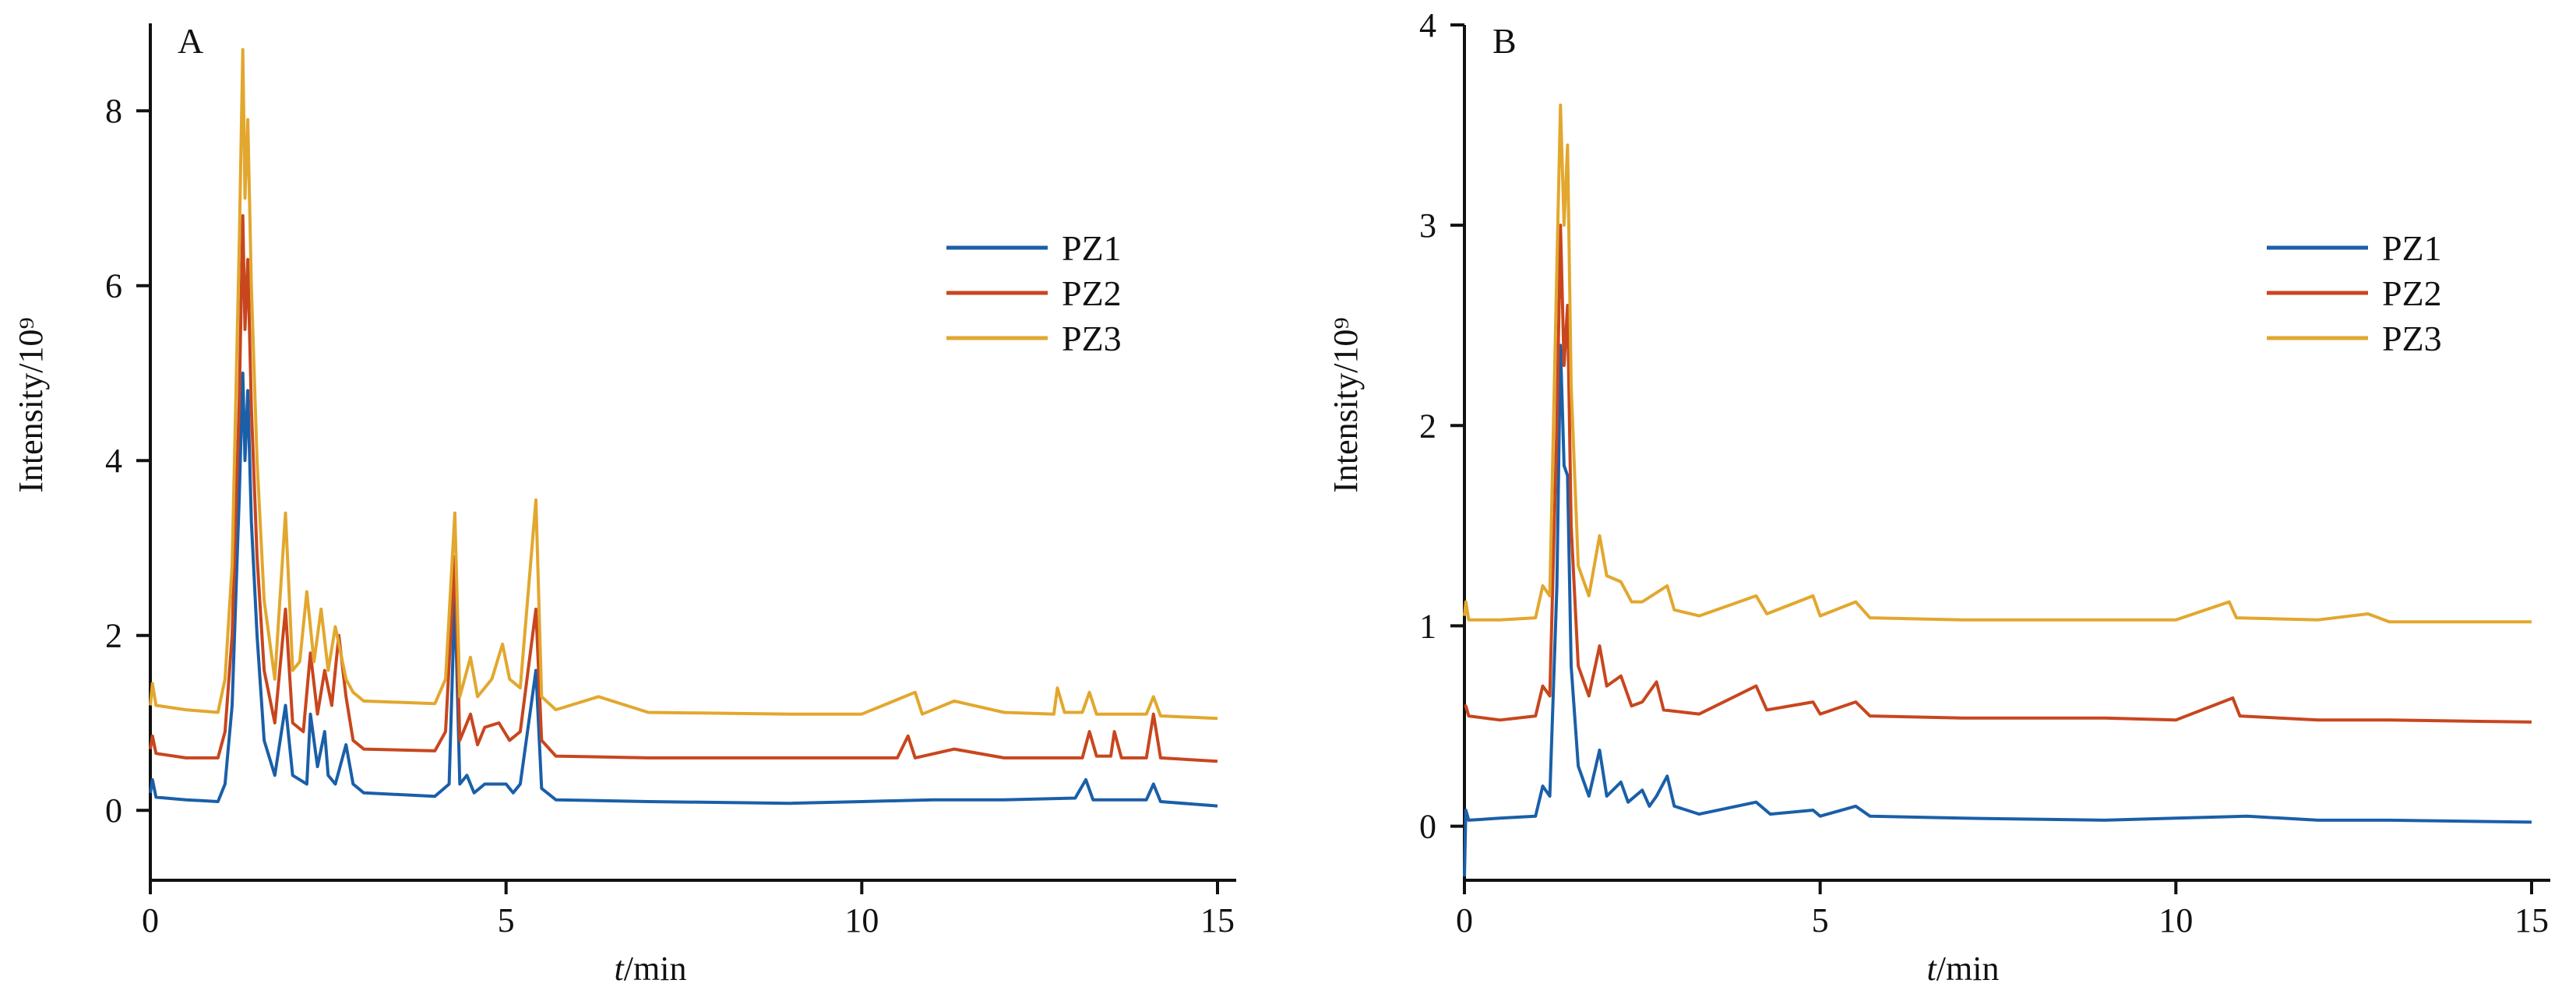 The width and height of the screenshot is (2576, 994). What do you see at coordinates (1427, 25) in the screenshot?
I see `panel-b-y-tick-label: 4` at bounding box center [1427, 25].